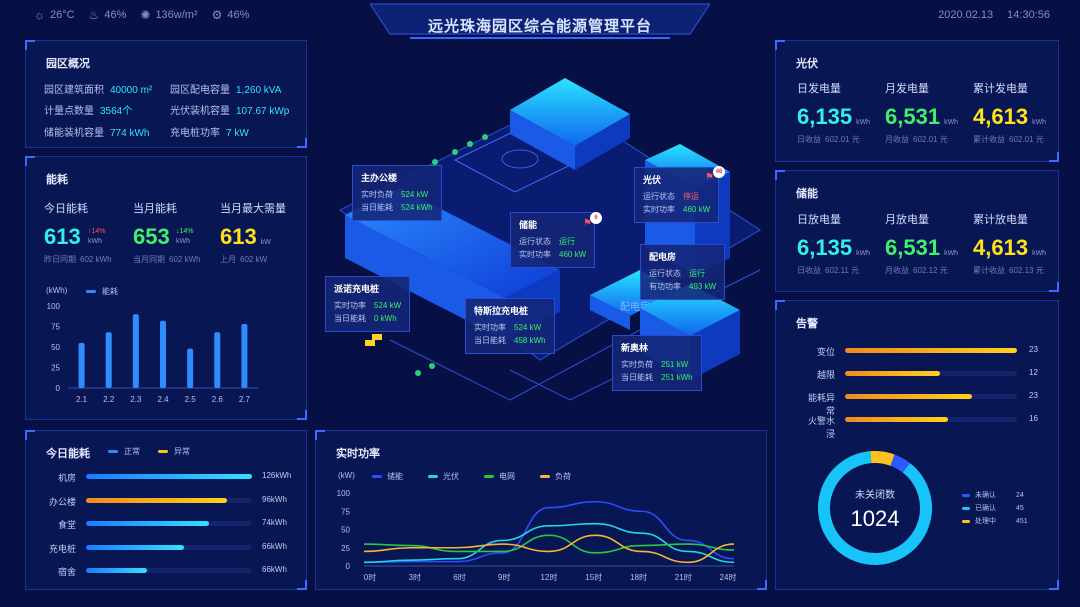 The height and width of the screenshot is (607, 1080). What do you see at coordinates (68, 454) in the screenshot?
I see `today-energy-title: 今日能耗` at bounding box center [68, 454].